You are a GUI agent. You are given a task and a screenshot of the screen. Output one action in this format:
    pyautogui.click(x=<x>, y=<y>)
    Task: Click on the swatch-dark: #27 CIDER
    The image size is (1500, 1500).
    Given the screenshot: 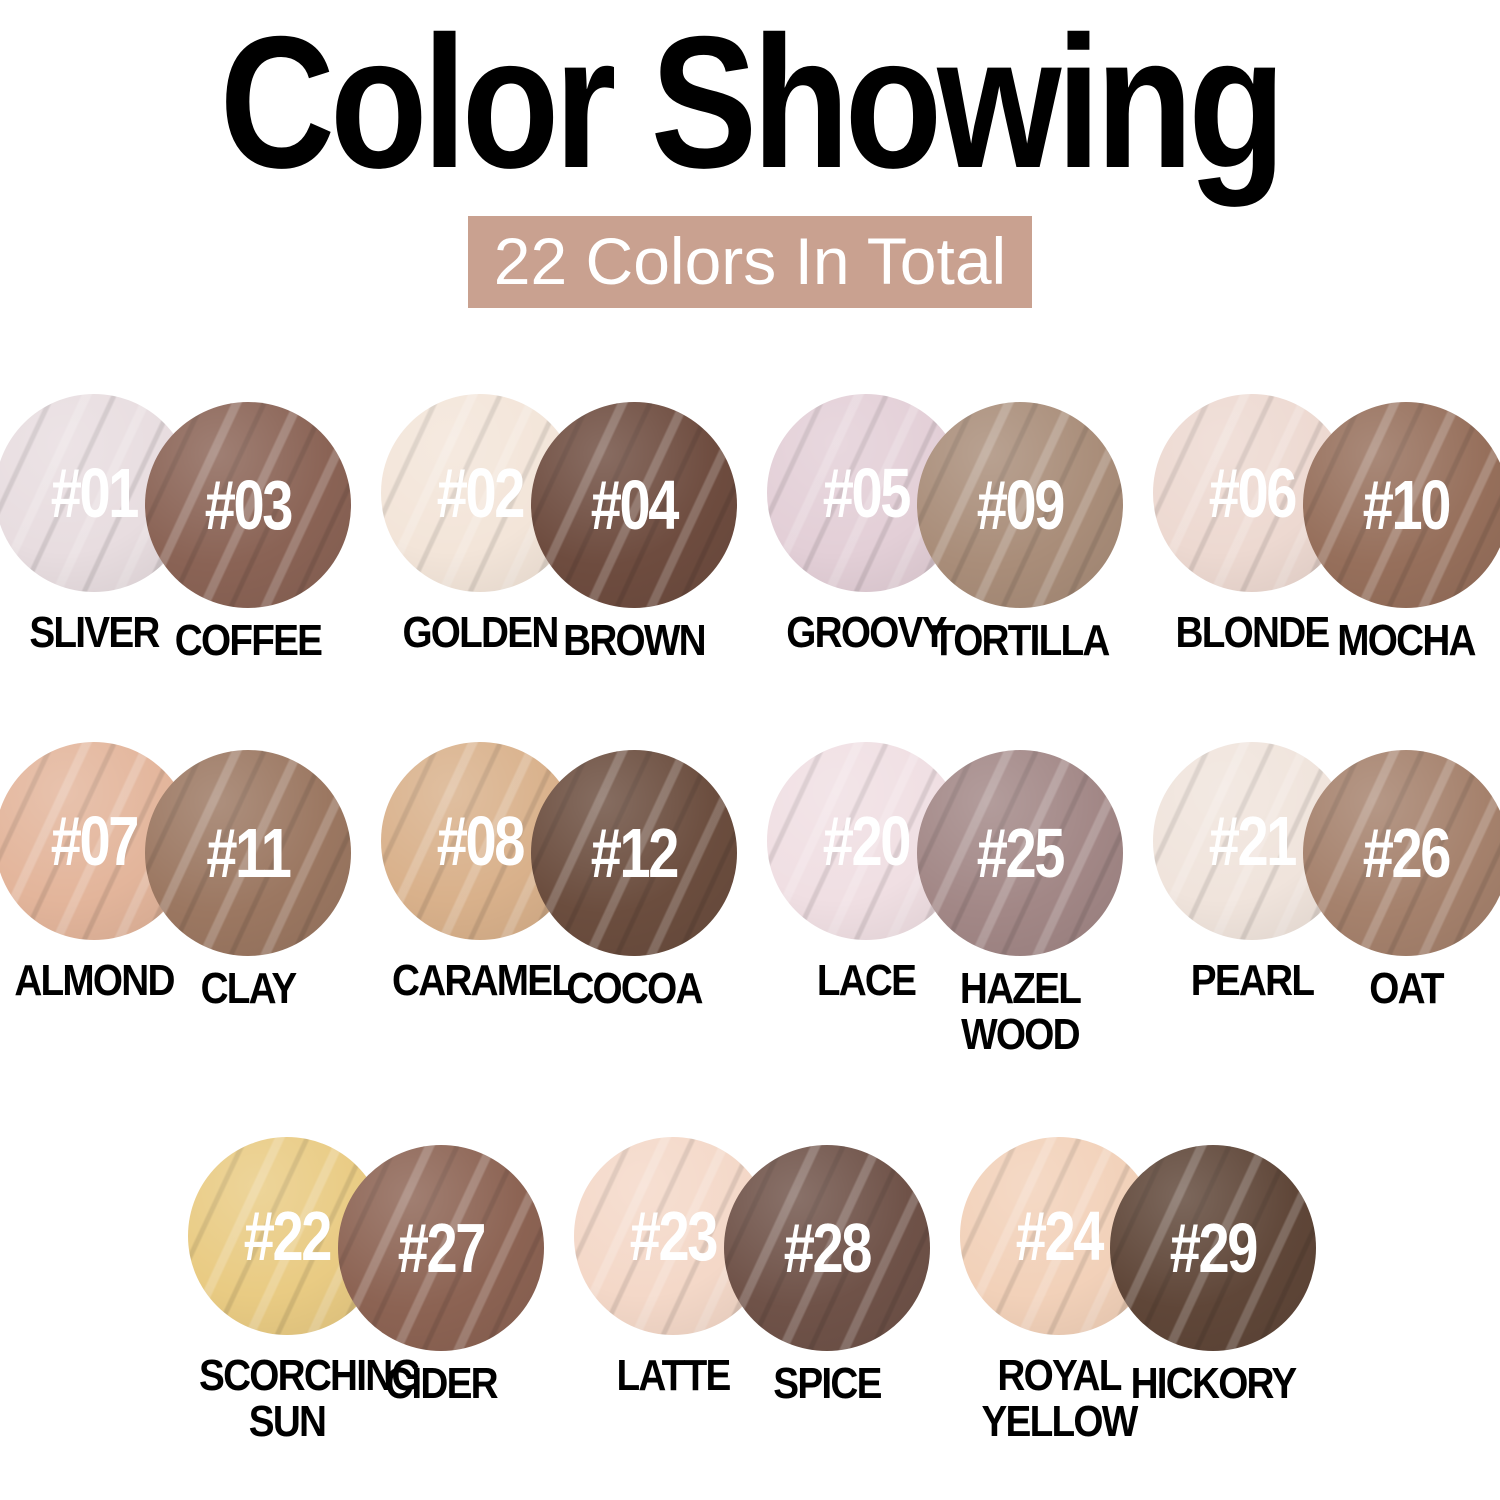 What is the action you would take?
    pyautogui.click(x=441, y=1291)
    